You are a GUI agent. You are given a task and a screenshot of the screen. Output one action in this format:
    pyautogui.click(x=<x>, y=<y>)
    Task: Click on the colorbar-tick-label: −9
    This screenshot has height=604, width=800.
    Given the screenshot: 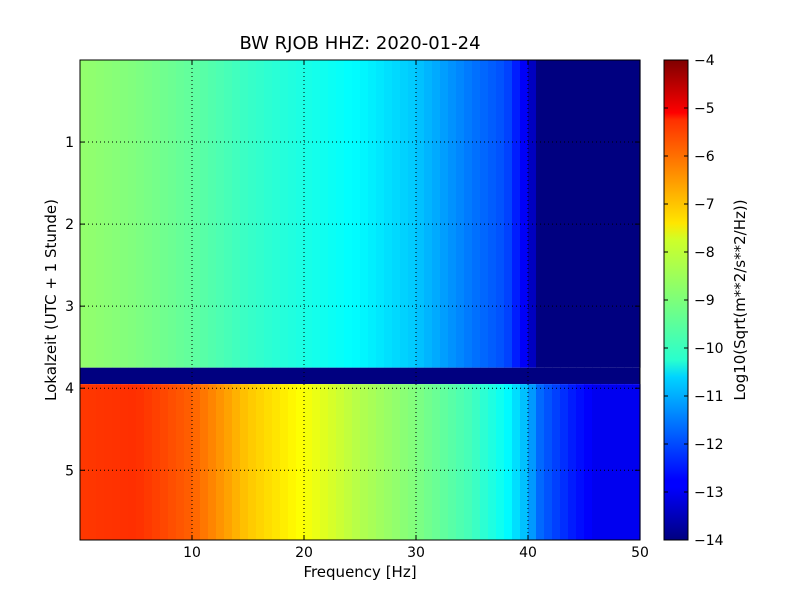 What is the action you would take?
    pyautogui.click(x=704, y=301)
    